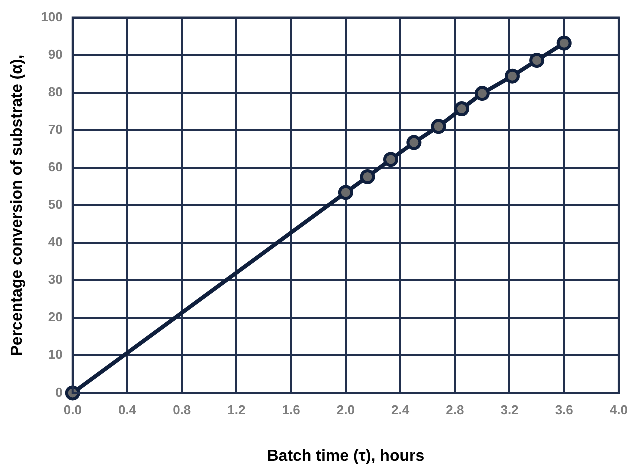 The width and height of the screenshot is (638, 474). Describe the element at coordinates (182, 410) in the screenshot. I see `x-tick-label: 0.8` at that location.